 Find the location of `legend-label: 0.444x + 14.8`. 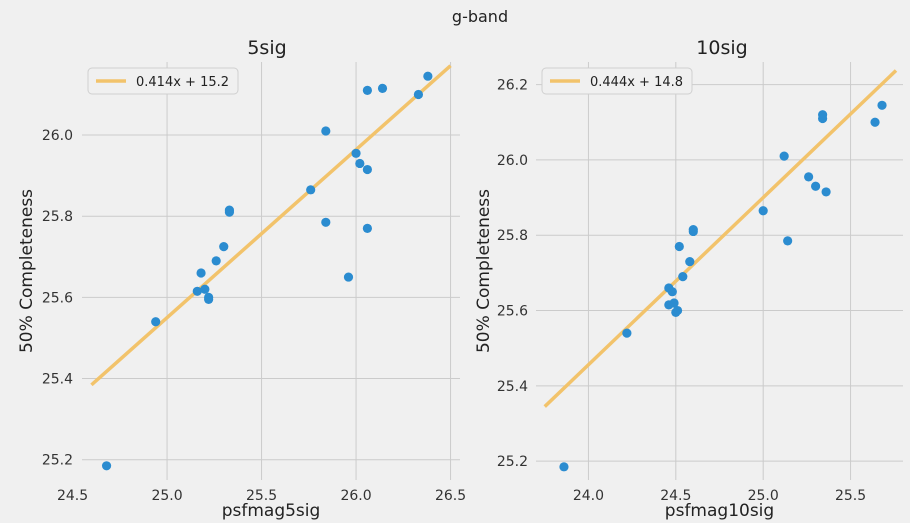

legend-label: 0.444x + 14.8 is located at coordinates (636, 82).